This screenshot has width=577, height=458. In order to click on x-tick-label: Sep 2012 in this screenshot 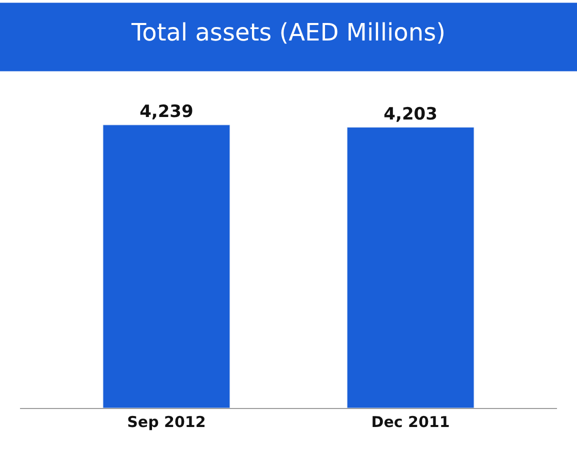, I will do `click(166, 422)`.